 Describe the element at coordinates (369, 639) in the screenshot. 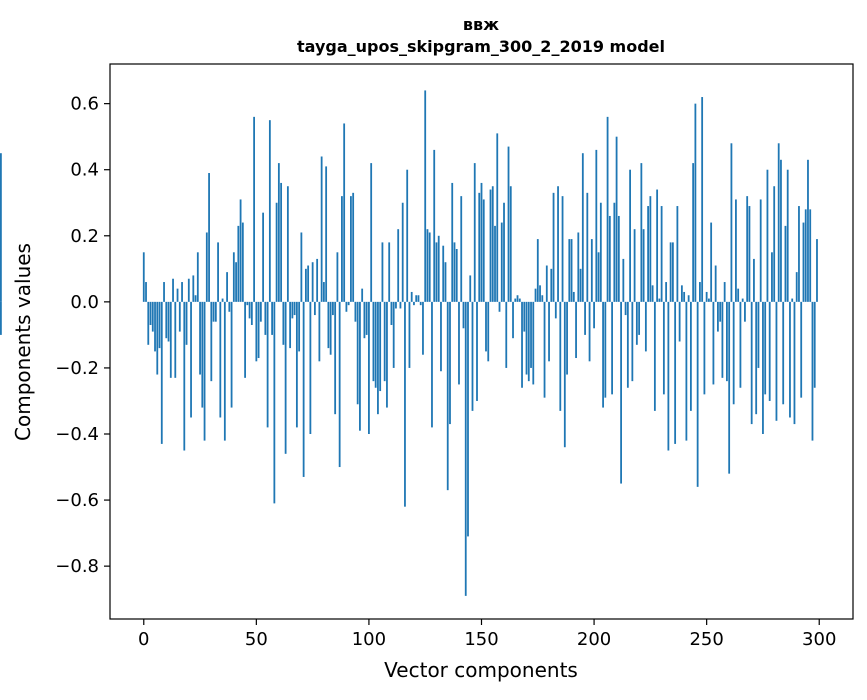

I see `x-tick-label: 100` at that location.